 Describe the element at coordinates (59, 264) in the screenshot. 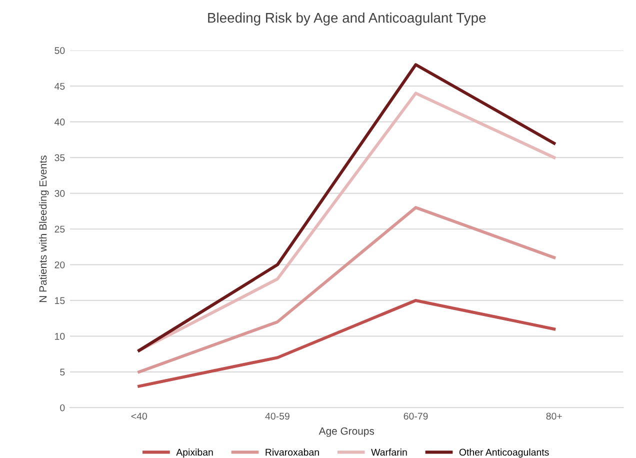

I see `y-tick-label: 20` at that location.